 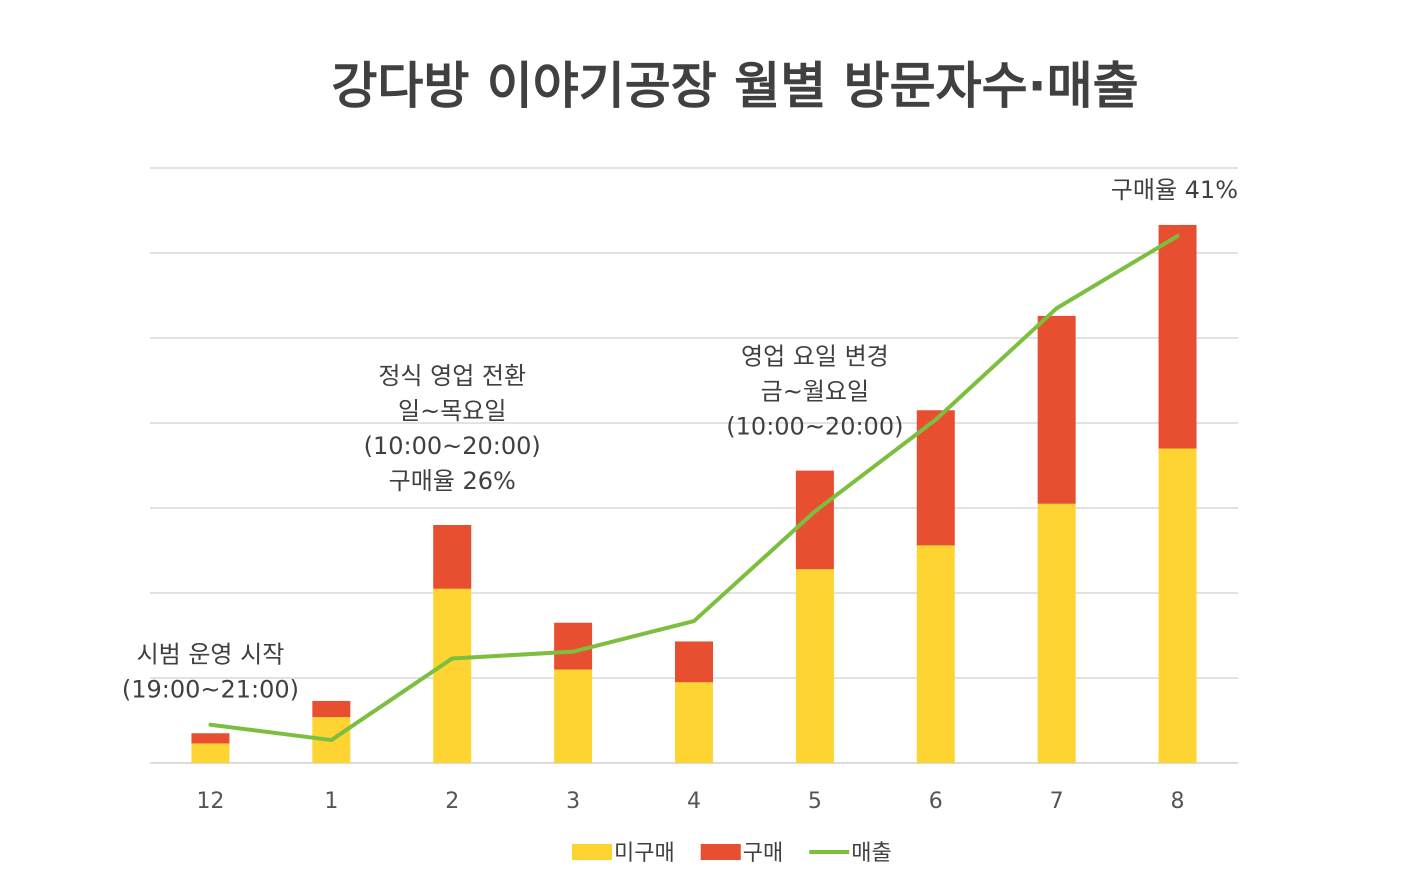 What do you see at coordinates (211, 654) in the screenshot?
I see `annotation-line: 시범 운영 시작` at bounding box center [211, 654].